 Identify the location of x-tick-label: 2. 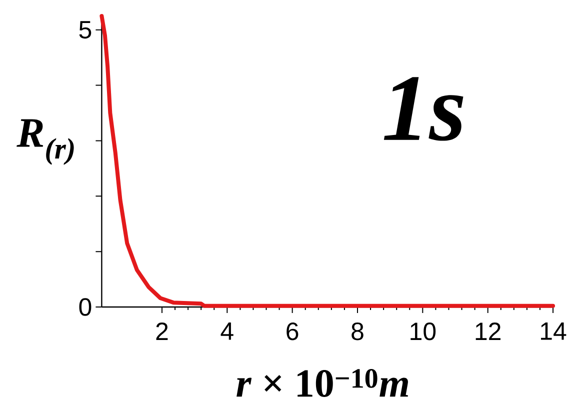
(162, 331).